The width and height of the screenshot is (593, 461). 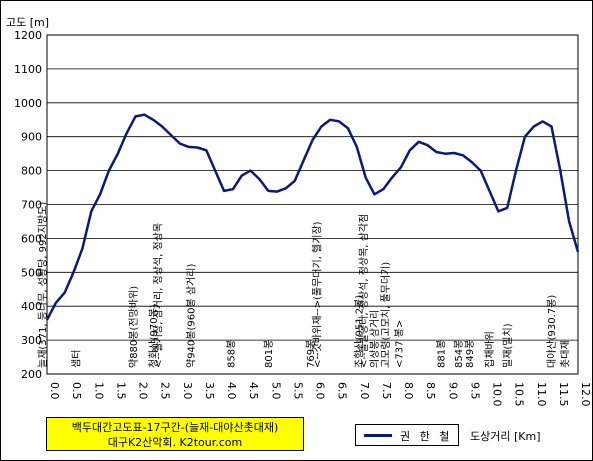 I want to click on peak-annotation: 대야산(930.7봉), so click(x=552, y=331).